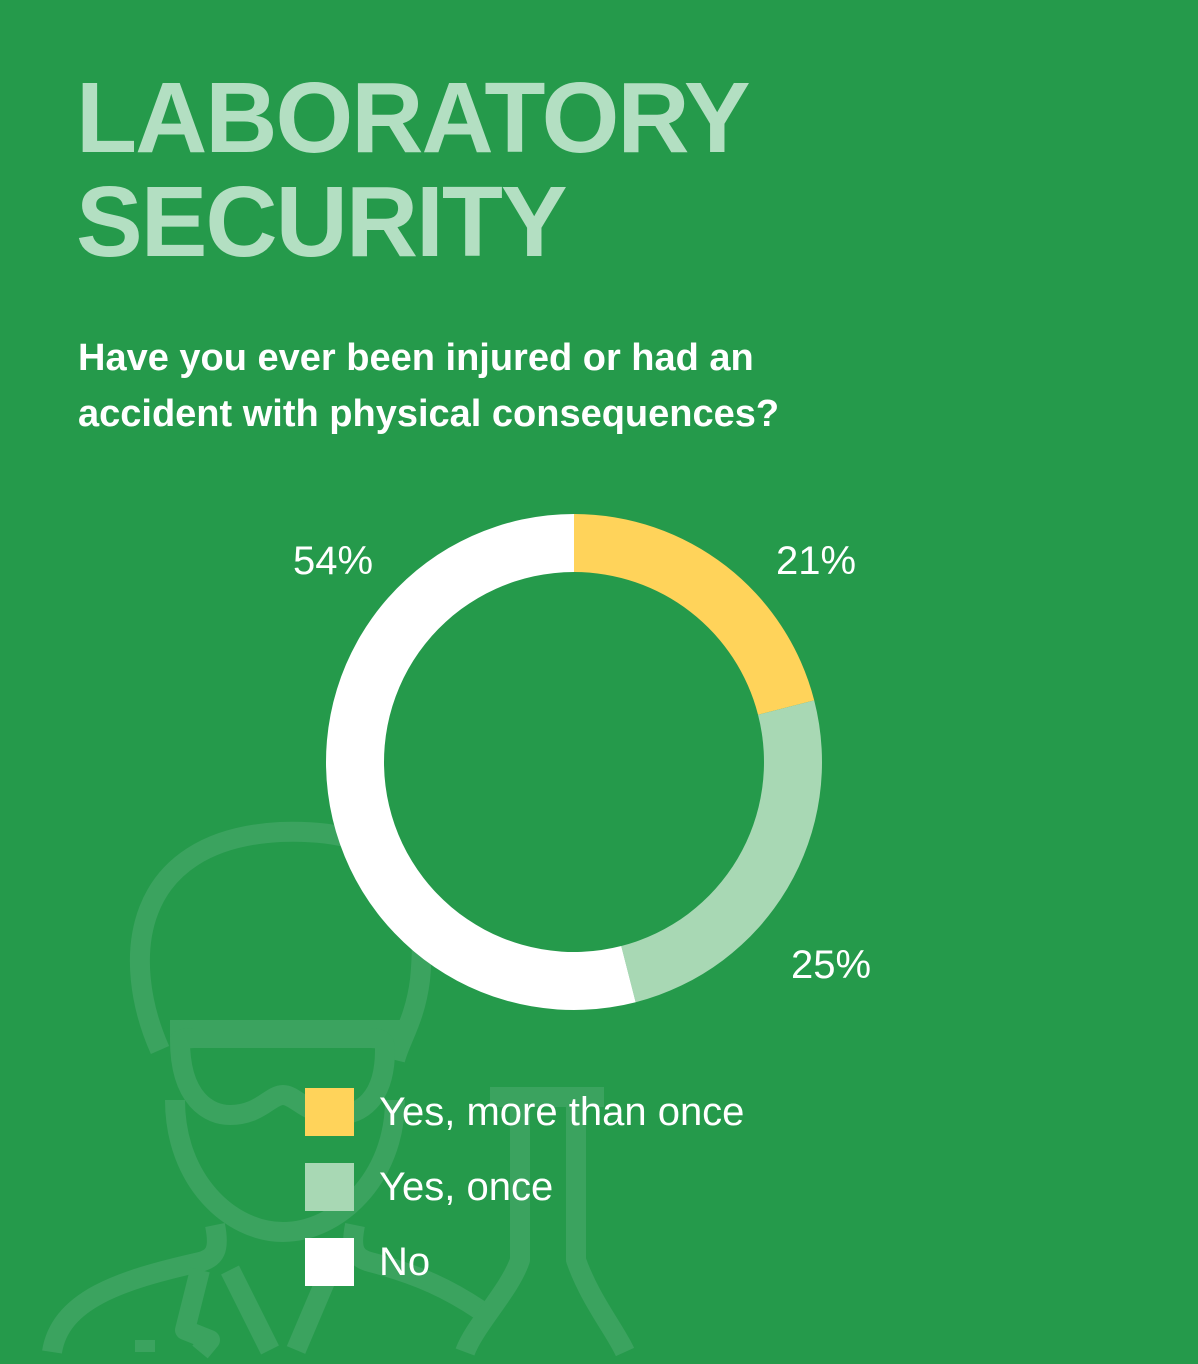  I want to click on legend-item-yes-more-than-once: Yes, more than once, so click(524, 1112).